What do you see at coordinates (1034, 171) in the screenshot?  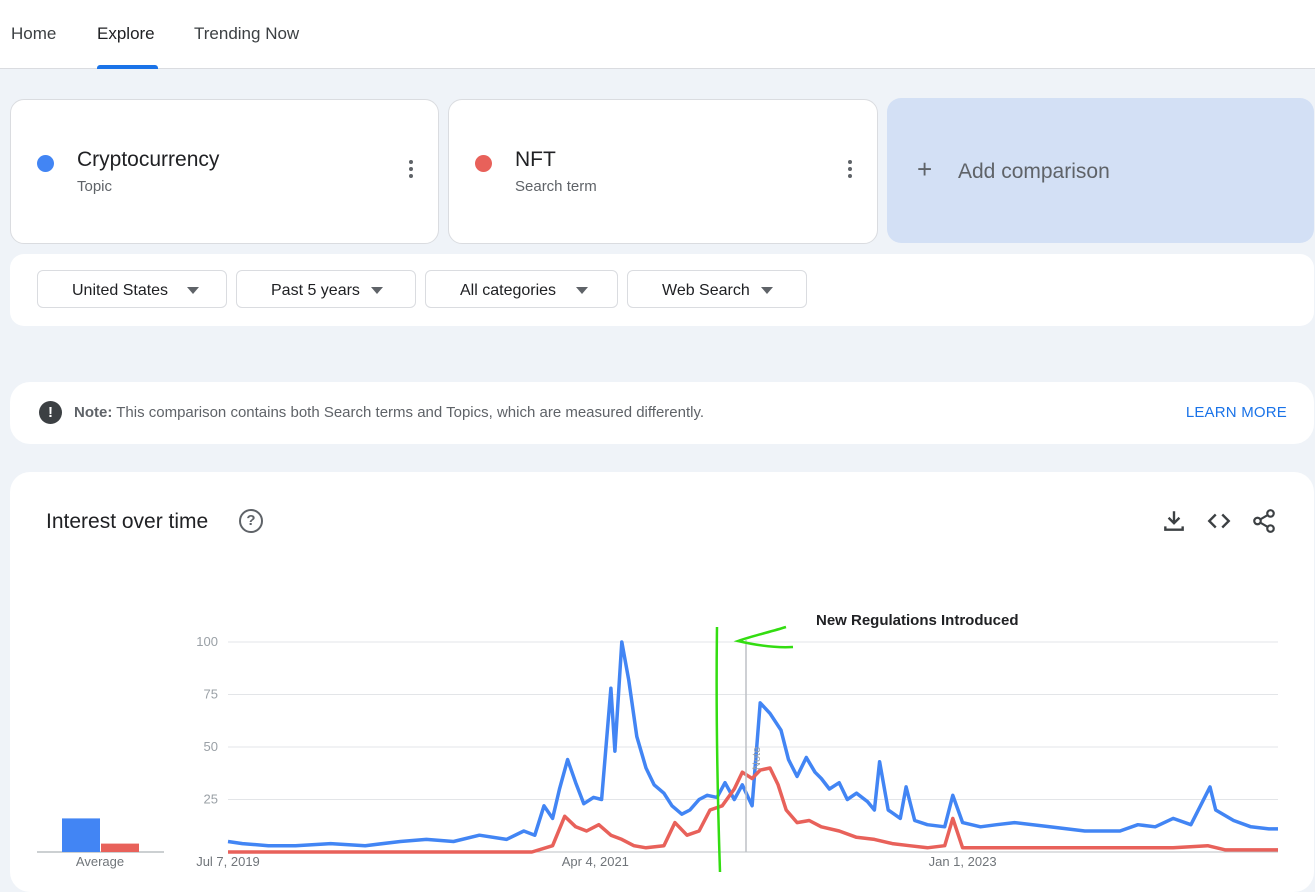 I see `add-comparison-label: Add comparison` at bounding box center [1034, 171].